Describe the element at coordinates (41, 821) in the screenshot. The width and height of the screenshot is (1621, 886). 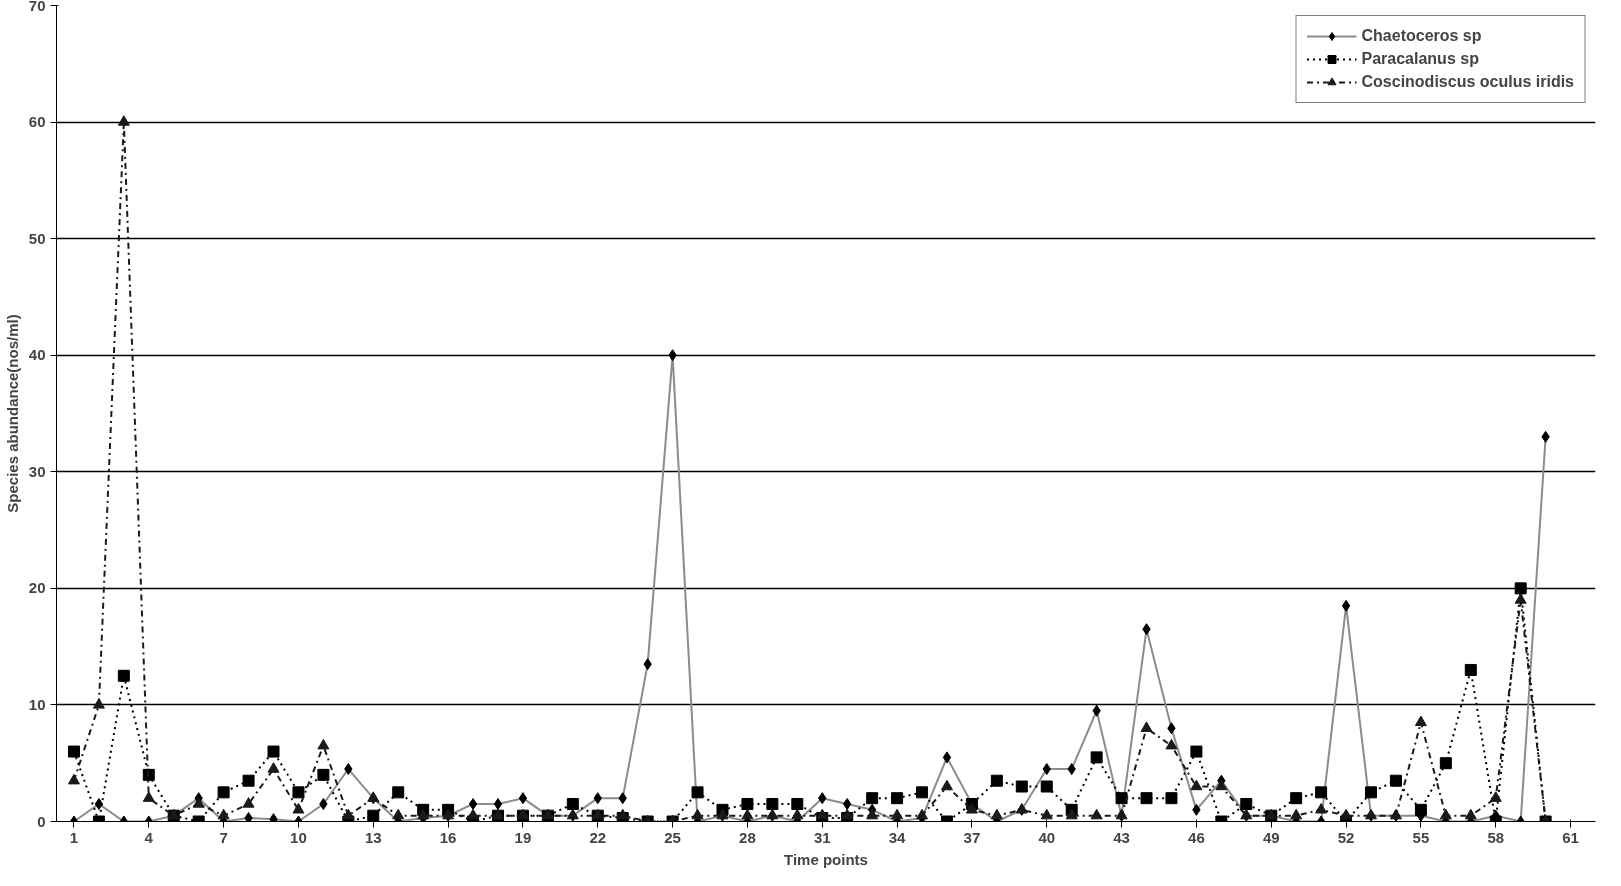
I see `y-tick-label: 0` at that location.